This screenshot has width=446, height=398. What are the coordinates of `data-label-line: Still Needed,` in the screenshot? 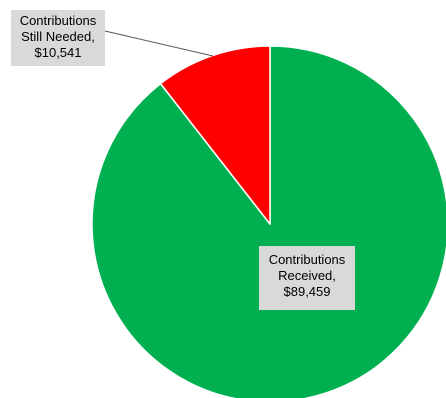 It's located at (58, 36).